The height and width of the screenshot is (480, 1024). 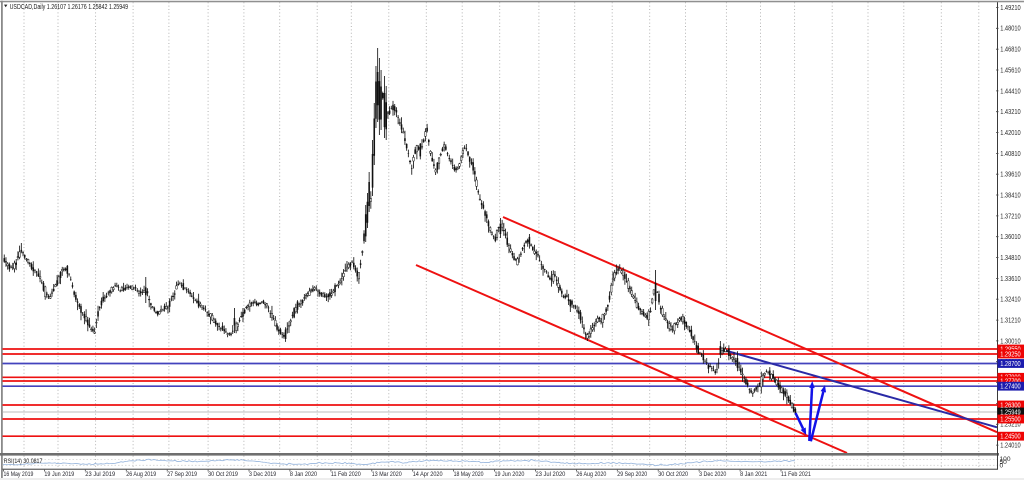 I want to click on svg-text: RSI(14) 30.0817, so click(x=23, y=461).